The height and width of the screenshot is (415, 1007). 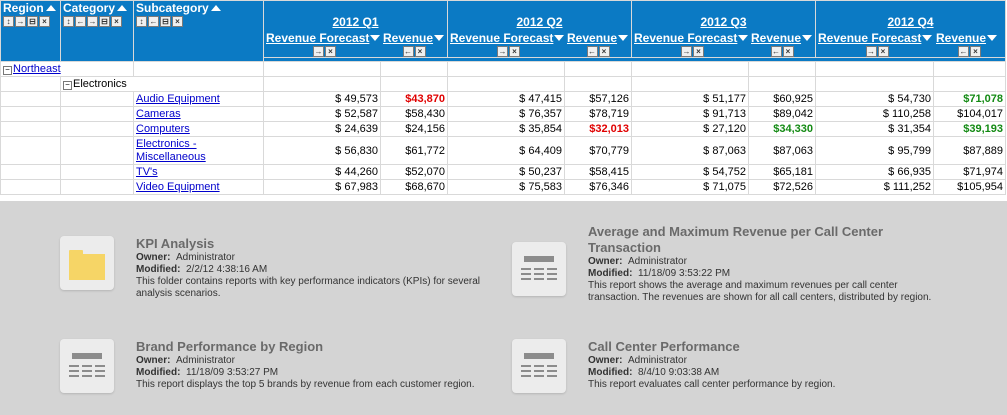 What do you see at coordinates (679, 372) in the screenshot?
I see `modified-value: 8/4/10 9:03:38 AM` at bounding box center [679, 372].